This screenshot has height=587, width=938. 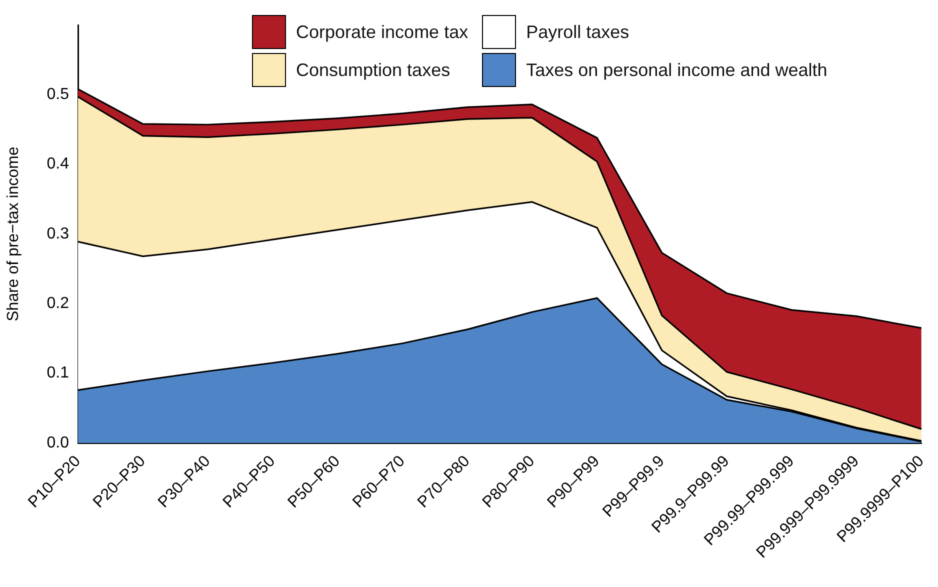 What do you see at coordinates (58, 303) in the screenshot?
I see `y-tick-label: 0.2` at bounding box center [58, 303].